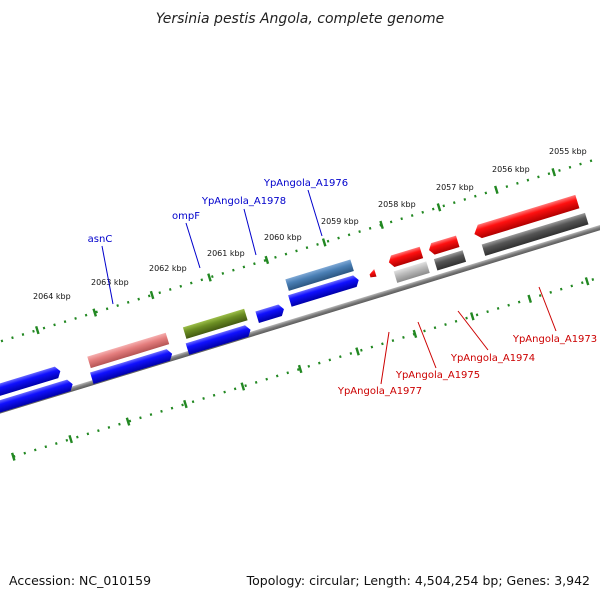 The width and height of the screenshot is (600, 600). I want to click on gene-reverse-grey-long, so click(535, 234).